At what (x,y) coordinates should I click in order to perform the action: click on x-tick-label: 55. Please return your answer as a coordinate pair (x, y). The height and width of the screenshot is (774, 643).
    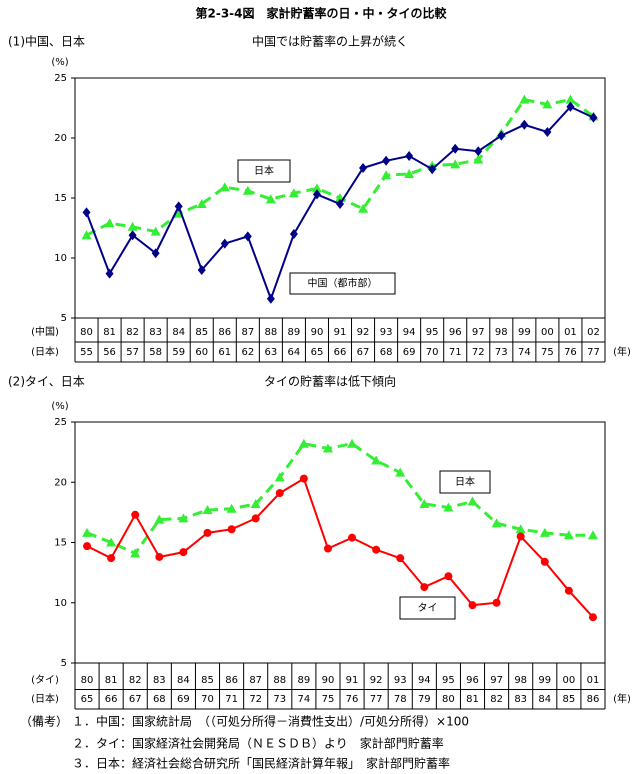
    Looking at the image, I should click on (86, 352).